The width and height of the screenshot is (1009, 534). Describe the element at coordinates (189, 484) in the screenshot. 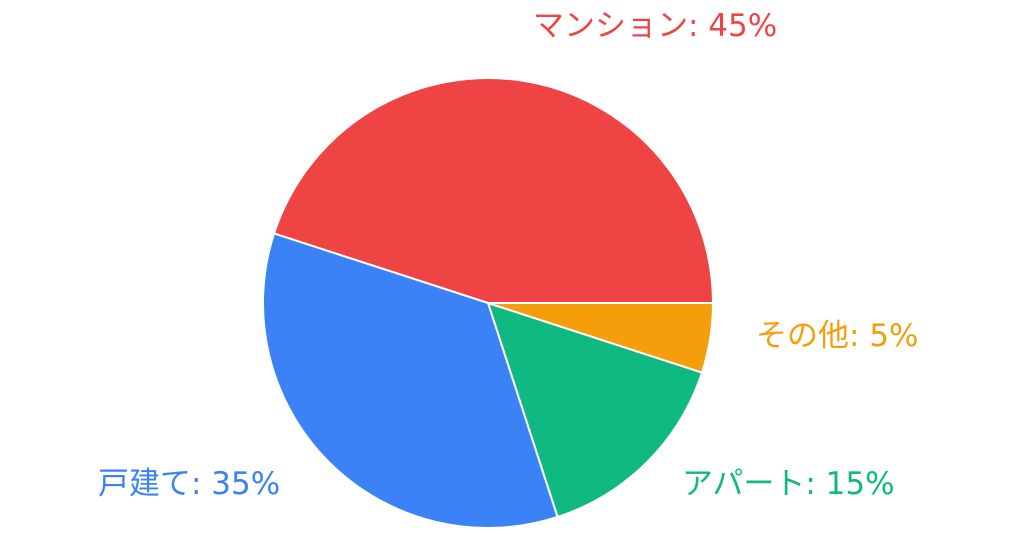

I see `label-detached-house: 戸建て: 35%` at that location.